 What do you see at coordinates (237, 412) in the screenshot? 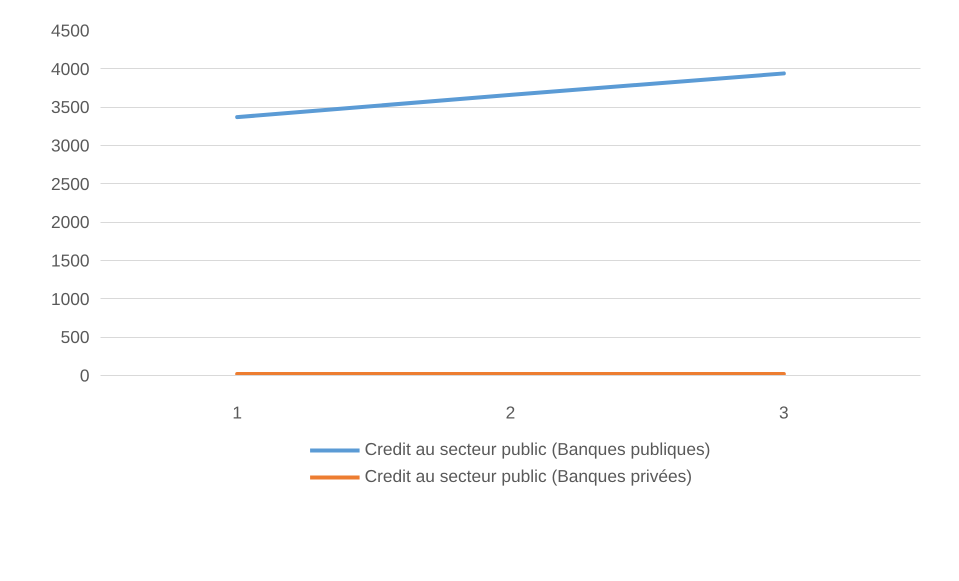
I see `x-tick-label: 1` at bounding box center [237, 412].